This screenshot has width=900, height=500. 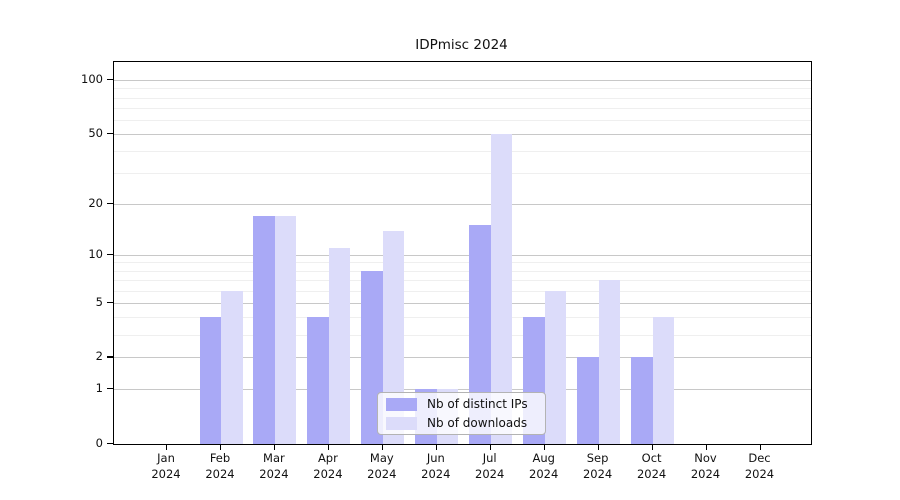 I want to click on x-tick-label: Jul 2024, so click(x=490, y=466).